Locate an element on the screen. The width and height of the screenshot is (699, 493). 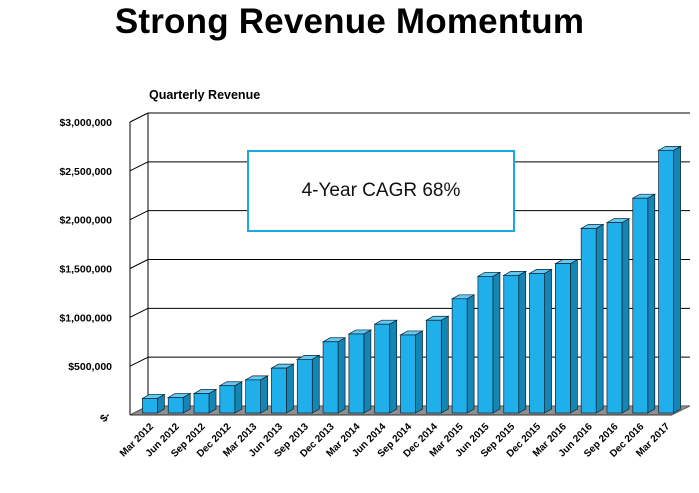
y-tick-label: $1,500,000 is located at coordinates (85, 270).